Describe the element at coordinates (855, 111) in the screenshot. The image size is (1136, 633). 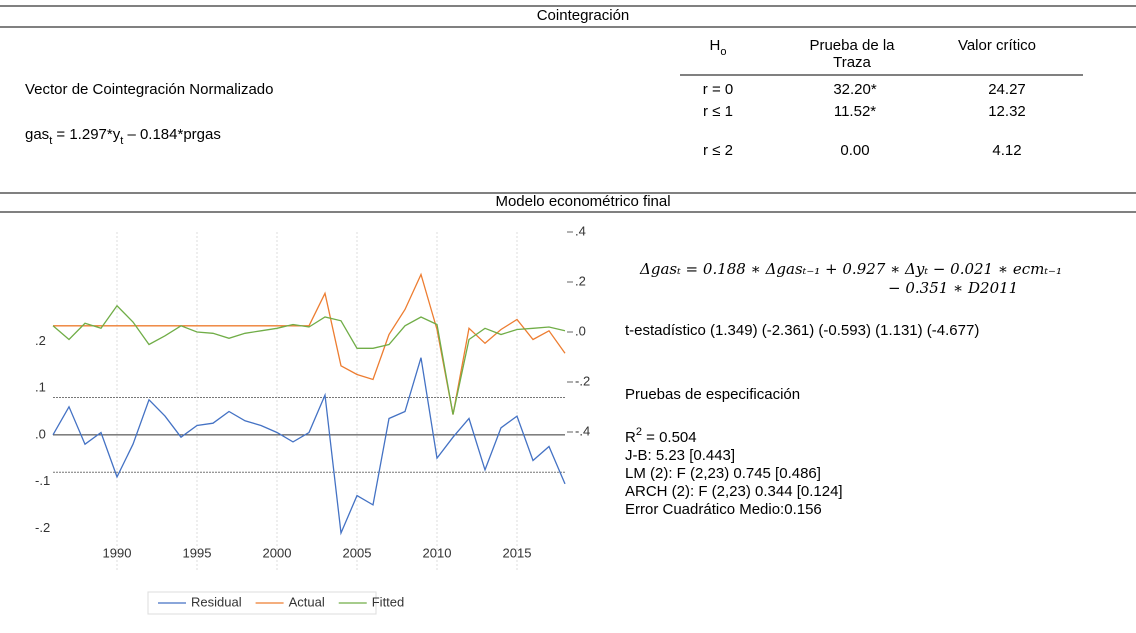
I see `table-cell: 11.52*` at that location.